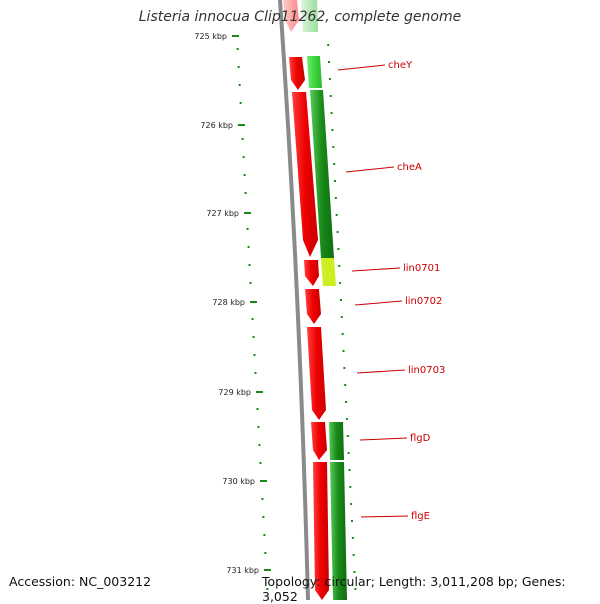  What do you see at coordinates (324, 300) in the screenshot?
I see `similarity-track` at bounding box center [324, 300].